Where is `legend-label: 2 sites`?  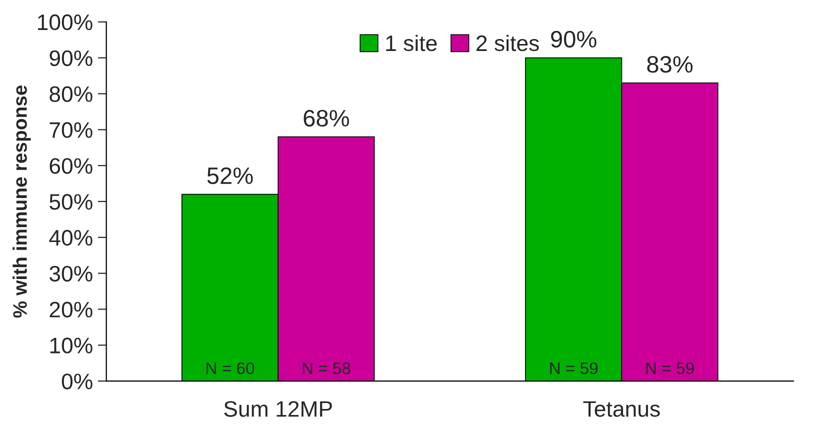 legend-label: 2 sites is located at coordinates (507, 43).